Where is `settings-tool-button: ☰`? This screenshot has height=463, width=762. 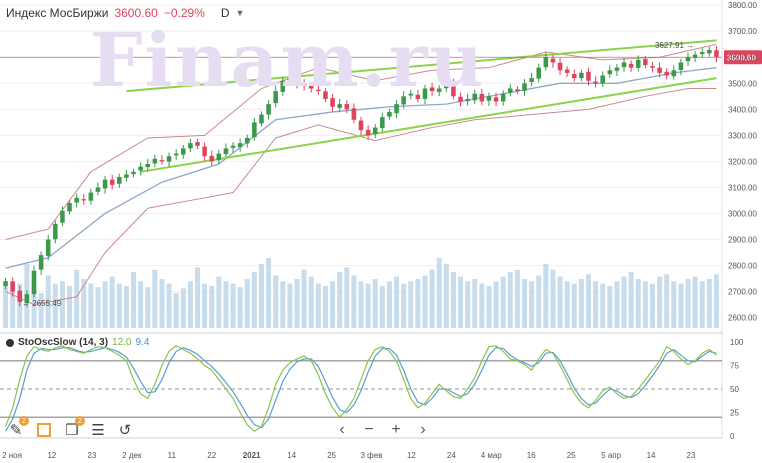 settings-tool-button: ☰ is located at coordinates (98, 430).